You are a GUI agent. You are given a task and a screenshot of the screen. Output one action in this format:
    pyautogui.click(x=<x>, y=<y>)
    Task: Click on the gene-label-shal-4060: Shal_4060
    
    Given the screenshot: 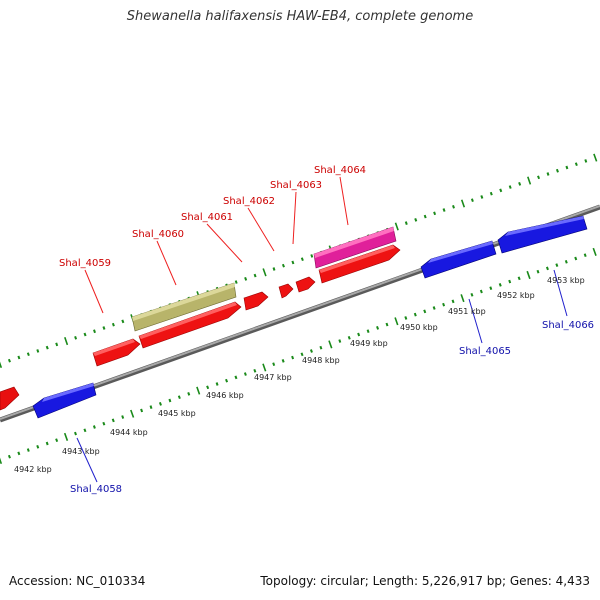 What is the action you would take?
    pyautogui.click(x=158, y=234)
    